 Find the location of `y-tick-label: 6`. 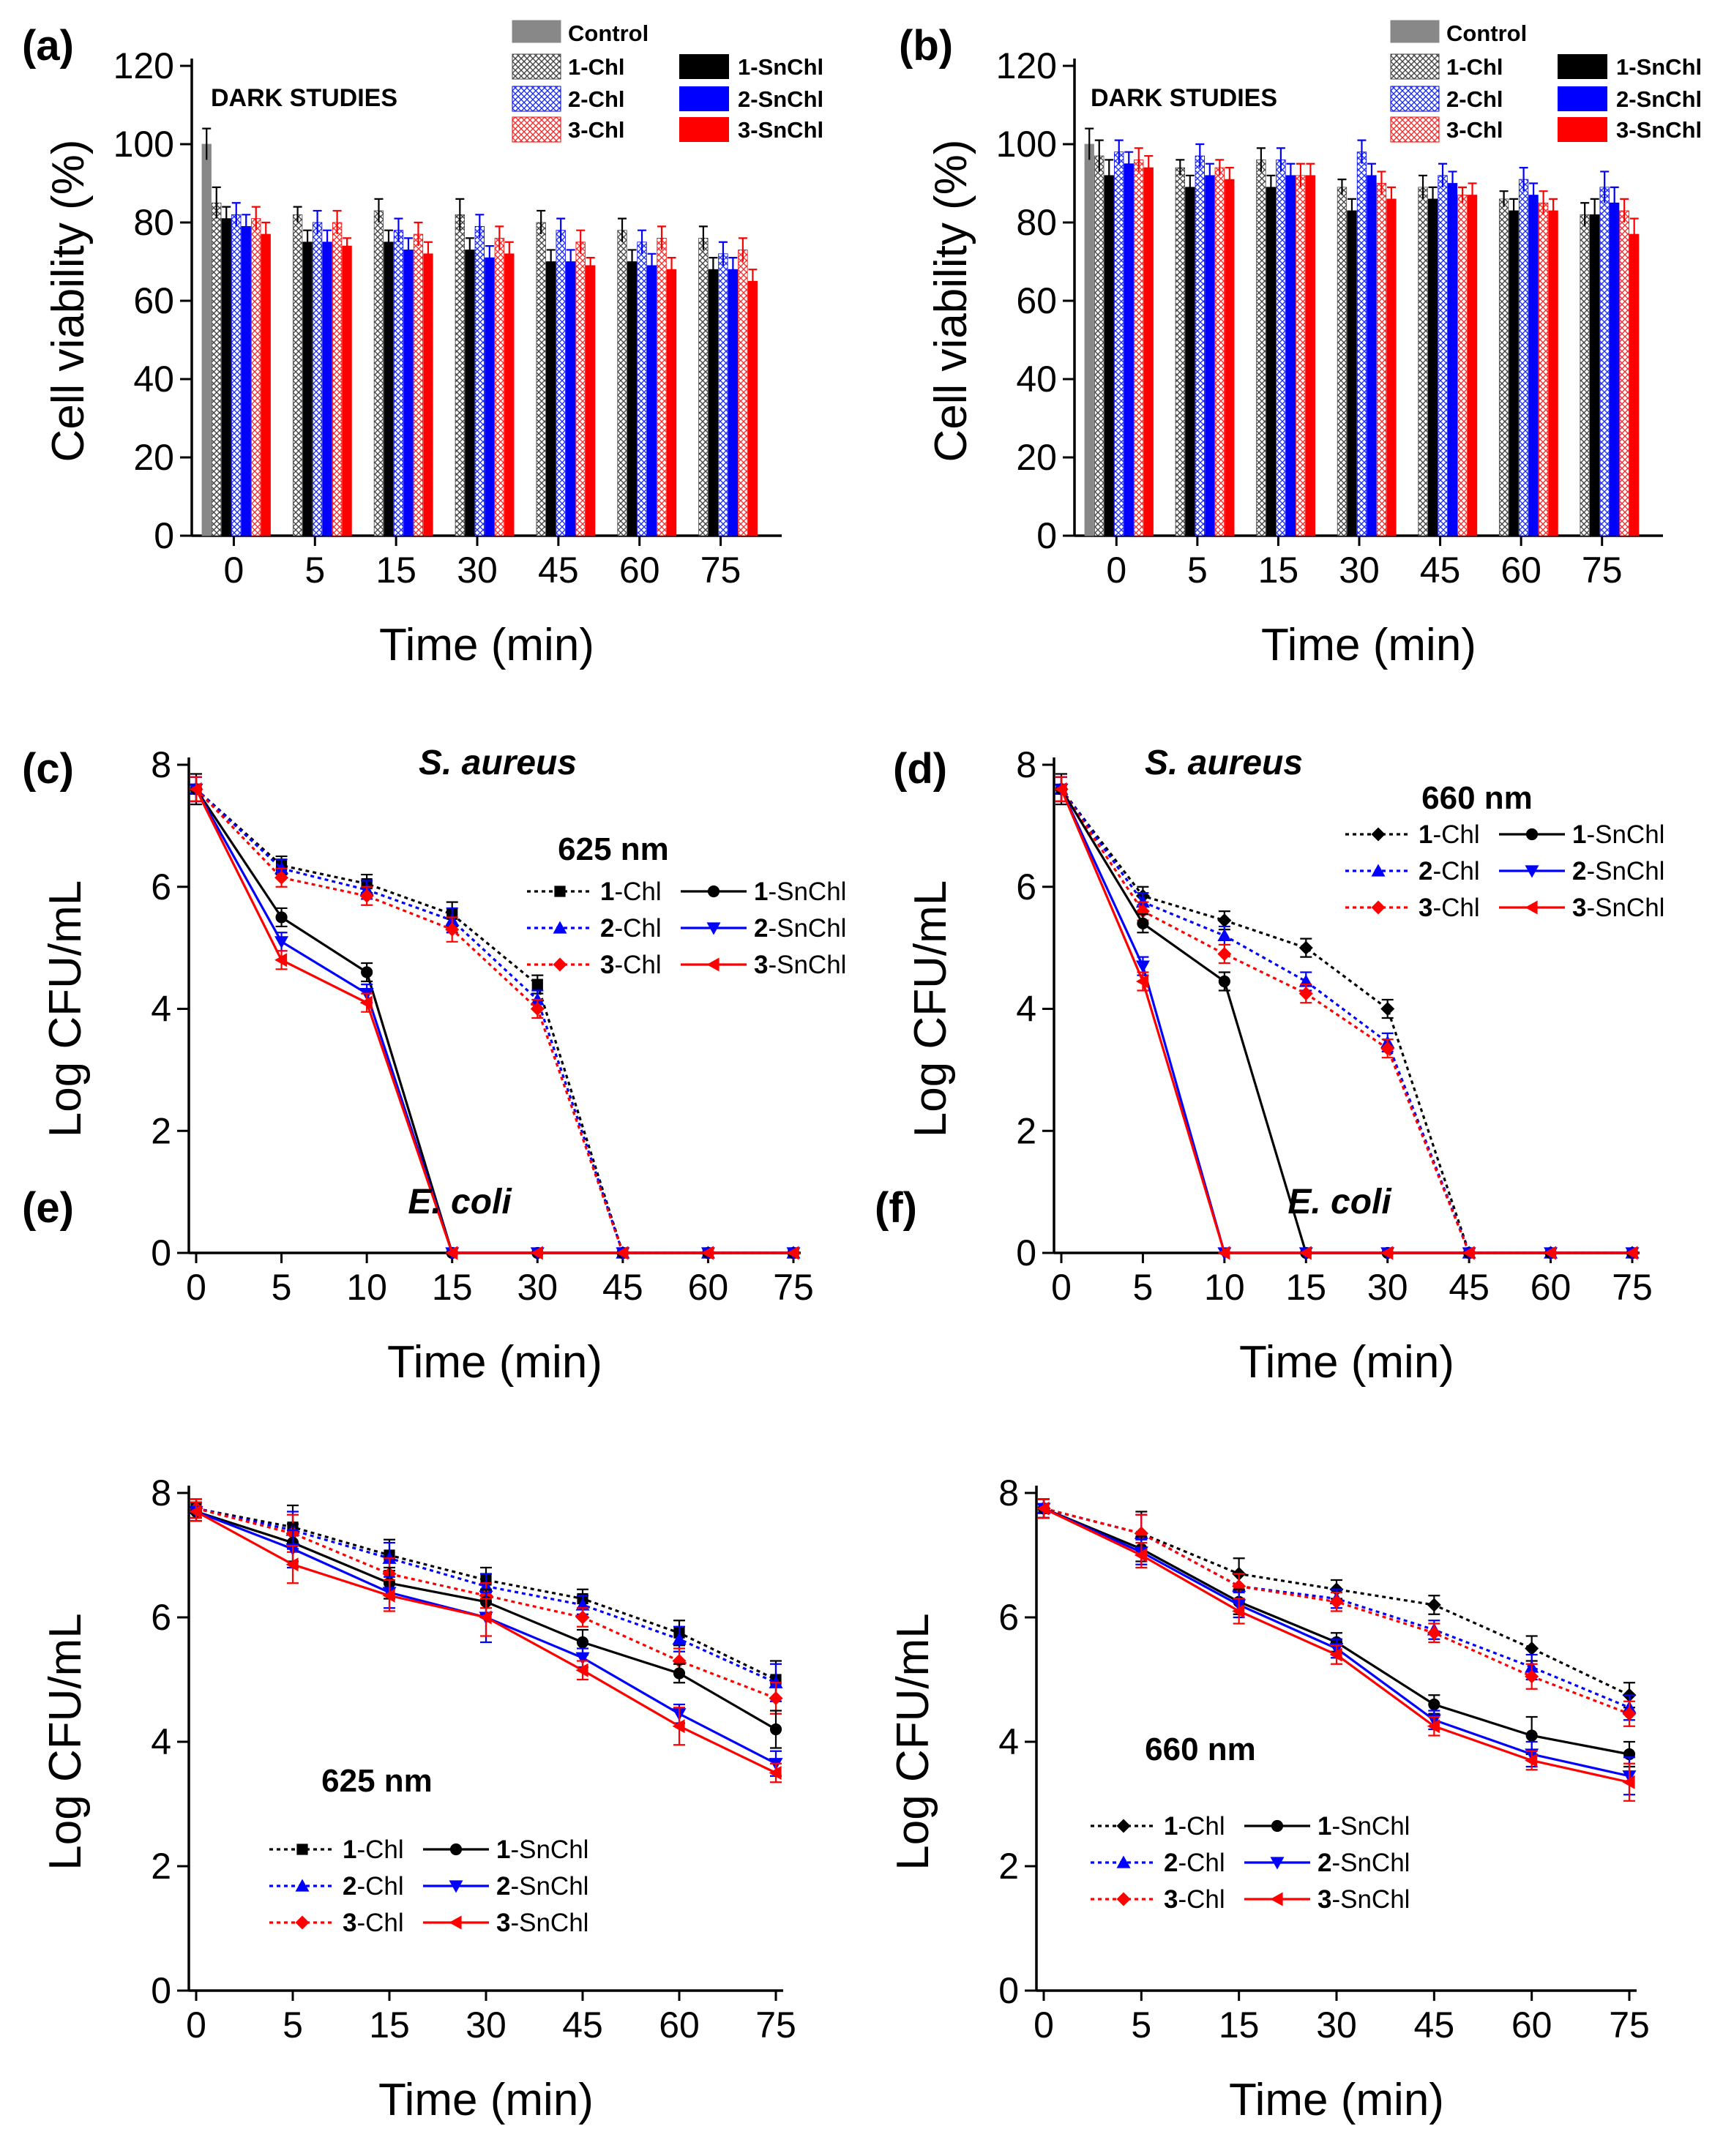

y-tick-label: 6 is located at coordinates (1026, 886).